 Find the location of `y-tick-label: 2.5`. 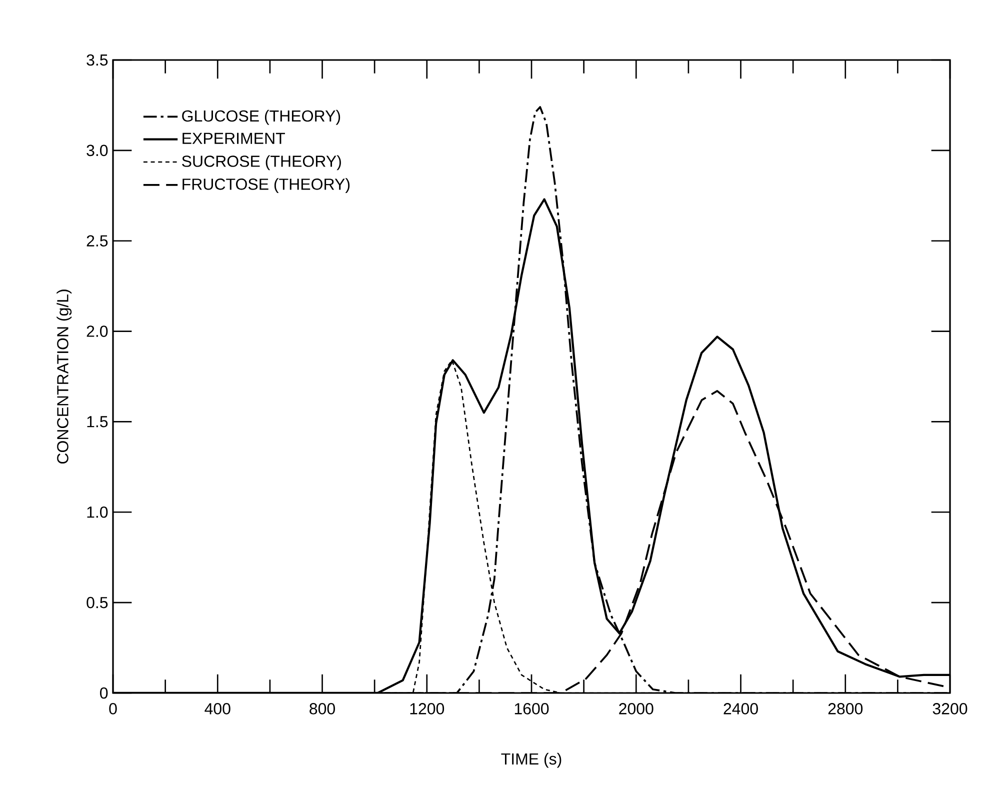

y-tick-label: 2.5 is located at coordinates (97, 241).